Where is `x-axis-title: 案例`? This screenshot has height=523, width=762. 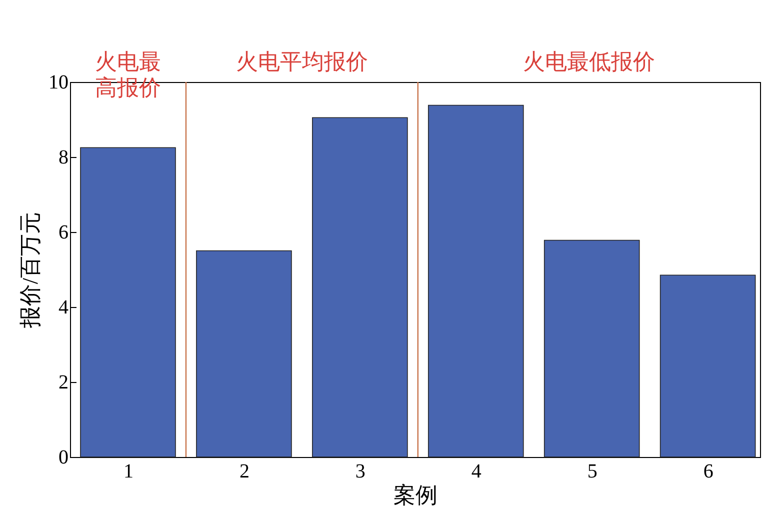
x-axis-title: 案例 is located at coordinates (416, 495).